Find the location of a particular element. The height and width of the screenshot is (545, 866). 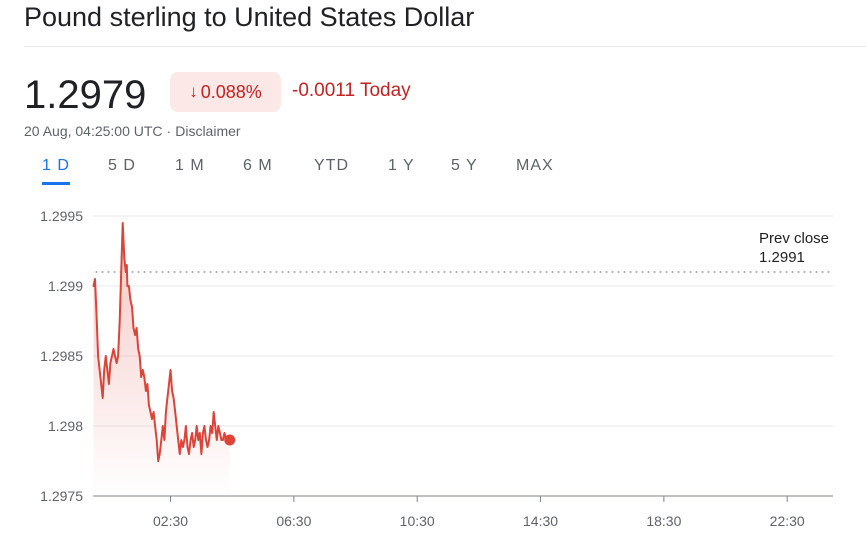

price-area is located at coordinates (161, 359).